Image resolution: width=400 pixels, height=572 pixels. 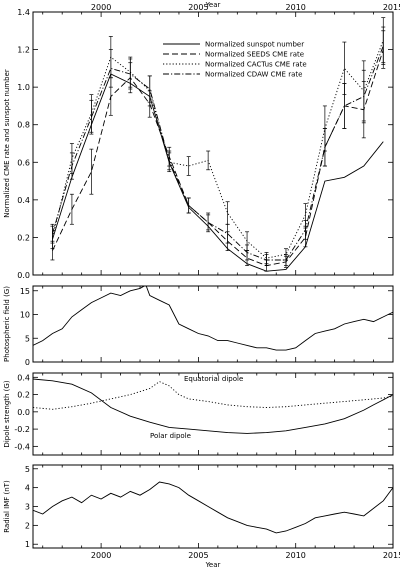 I want to click on y-axis-title: Dipole strength (G), so click(x=7, y=413).